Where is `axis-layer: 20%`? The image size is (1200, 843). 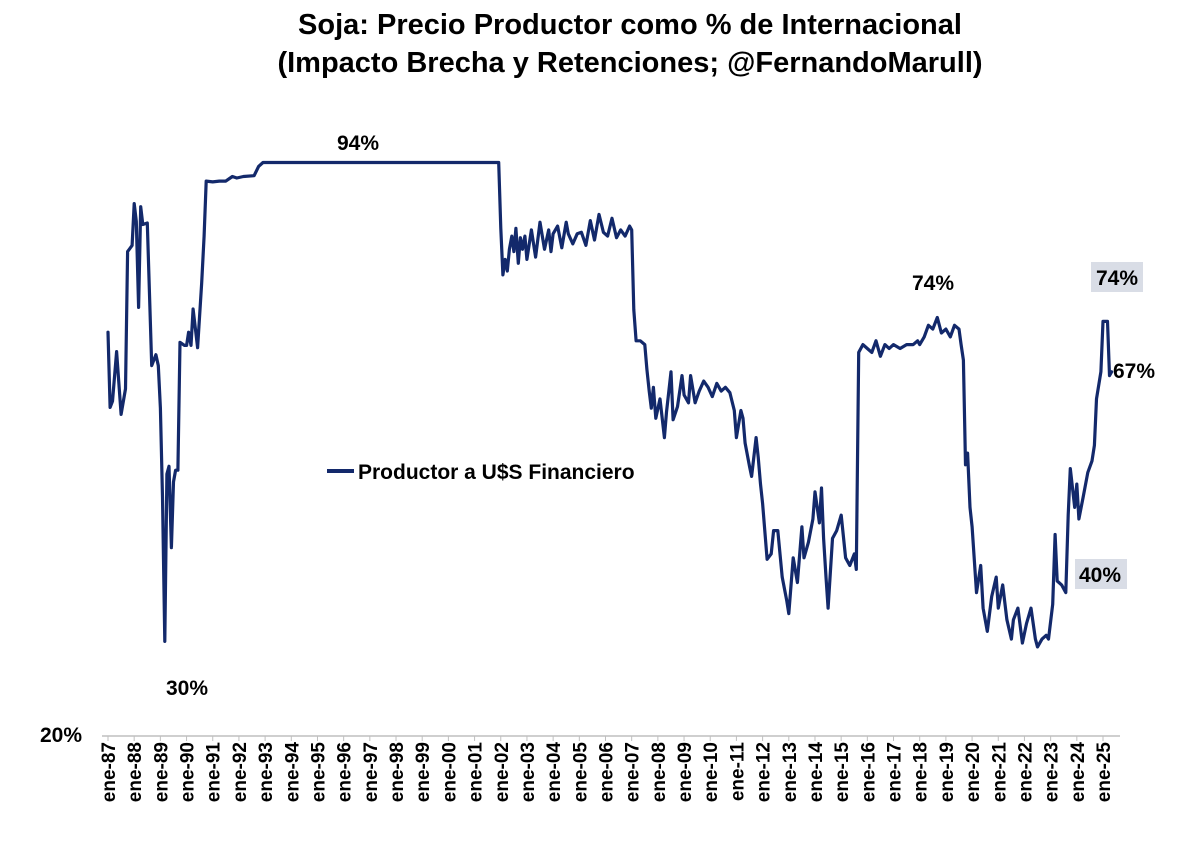
axis-layer: 20% is located at coordinates (580, 735).